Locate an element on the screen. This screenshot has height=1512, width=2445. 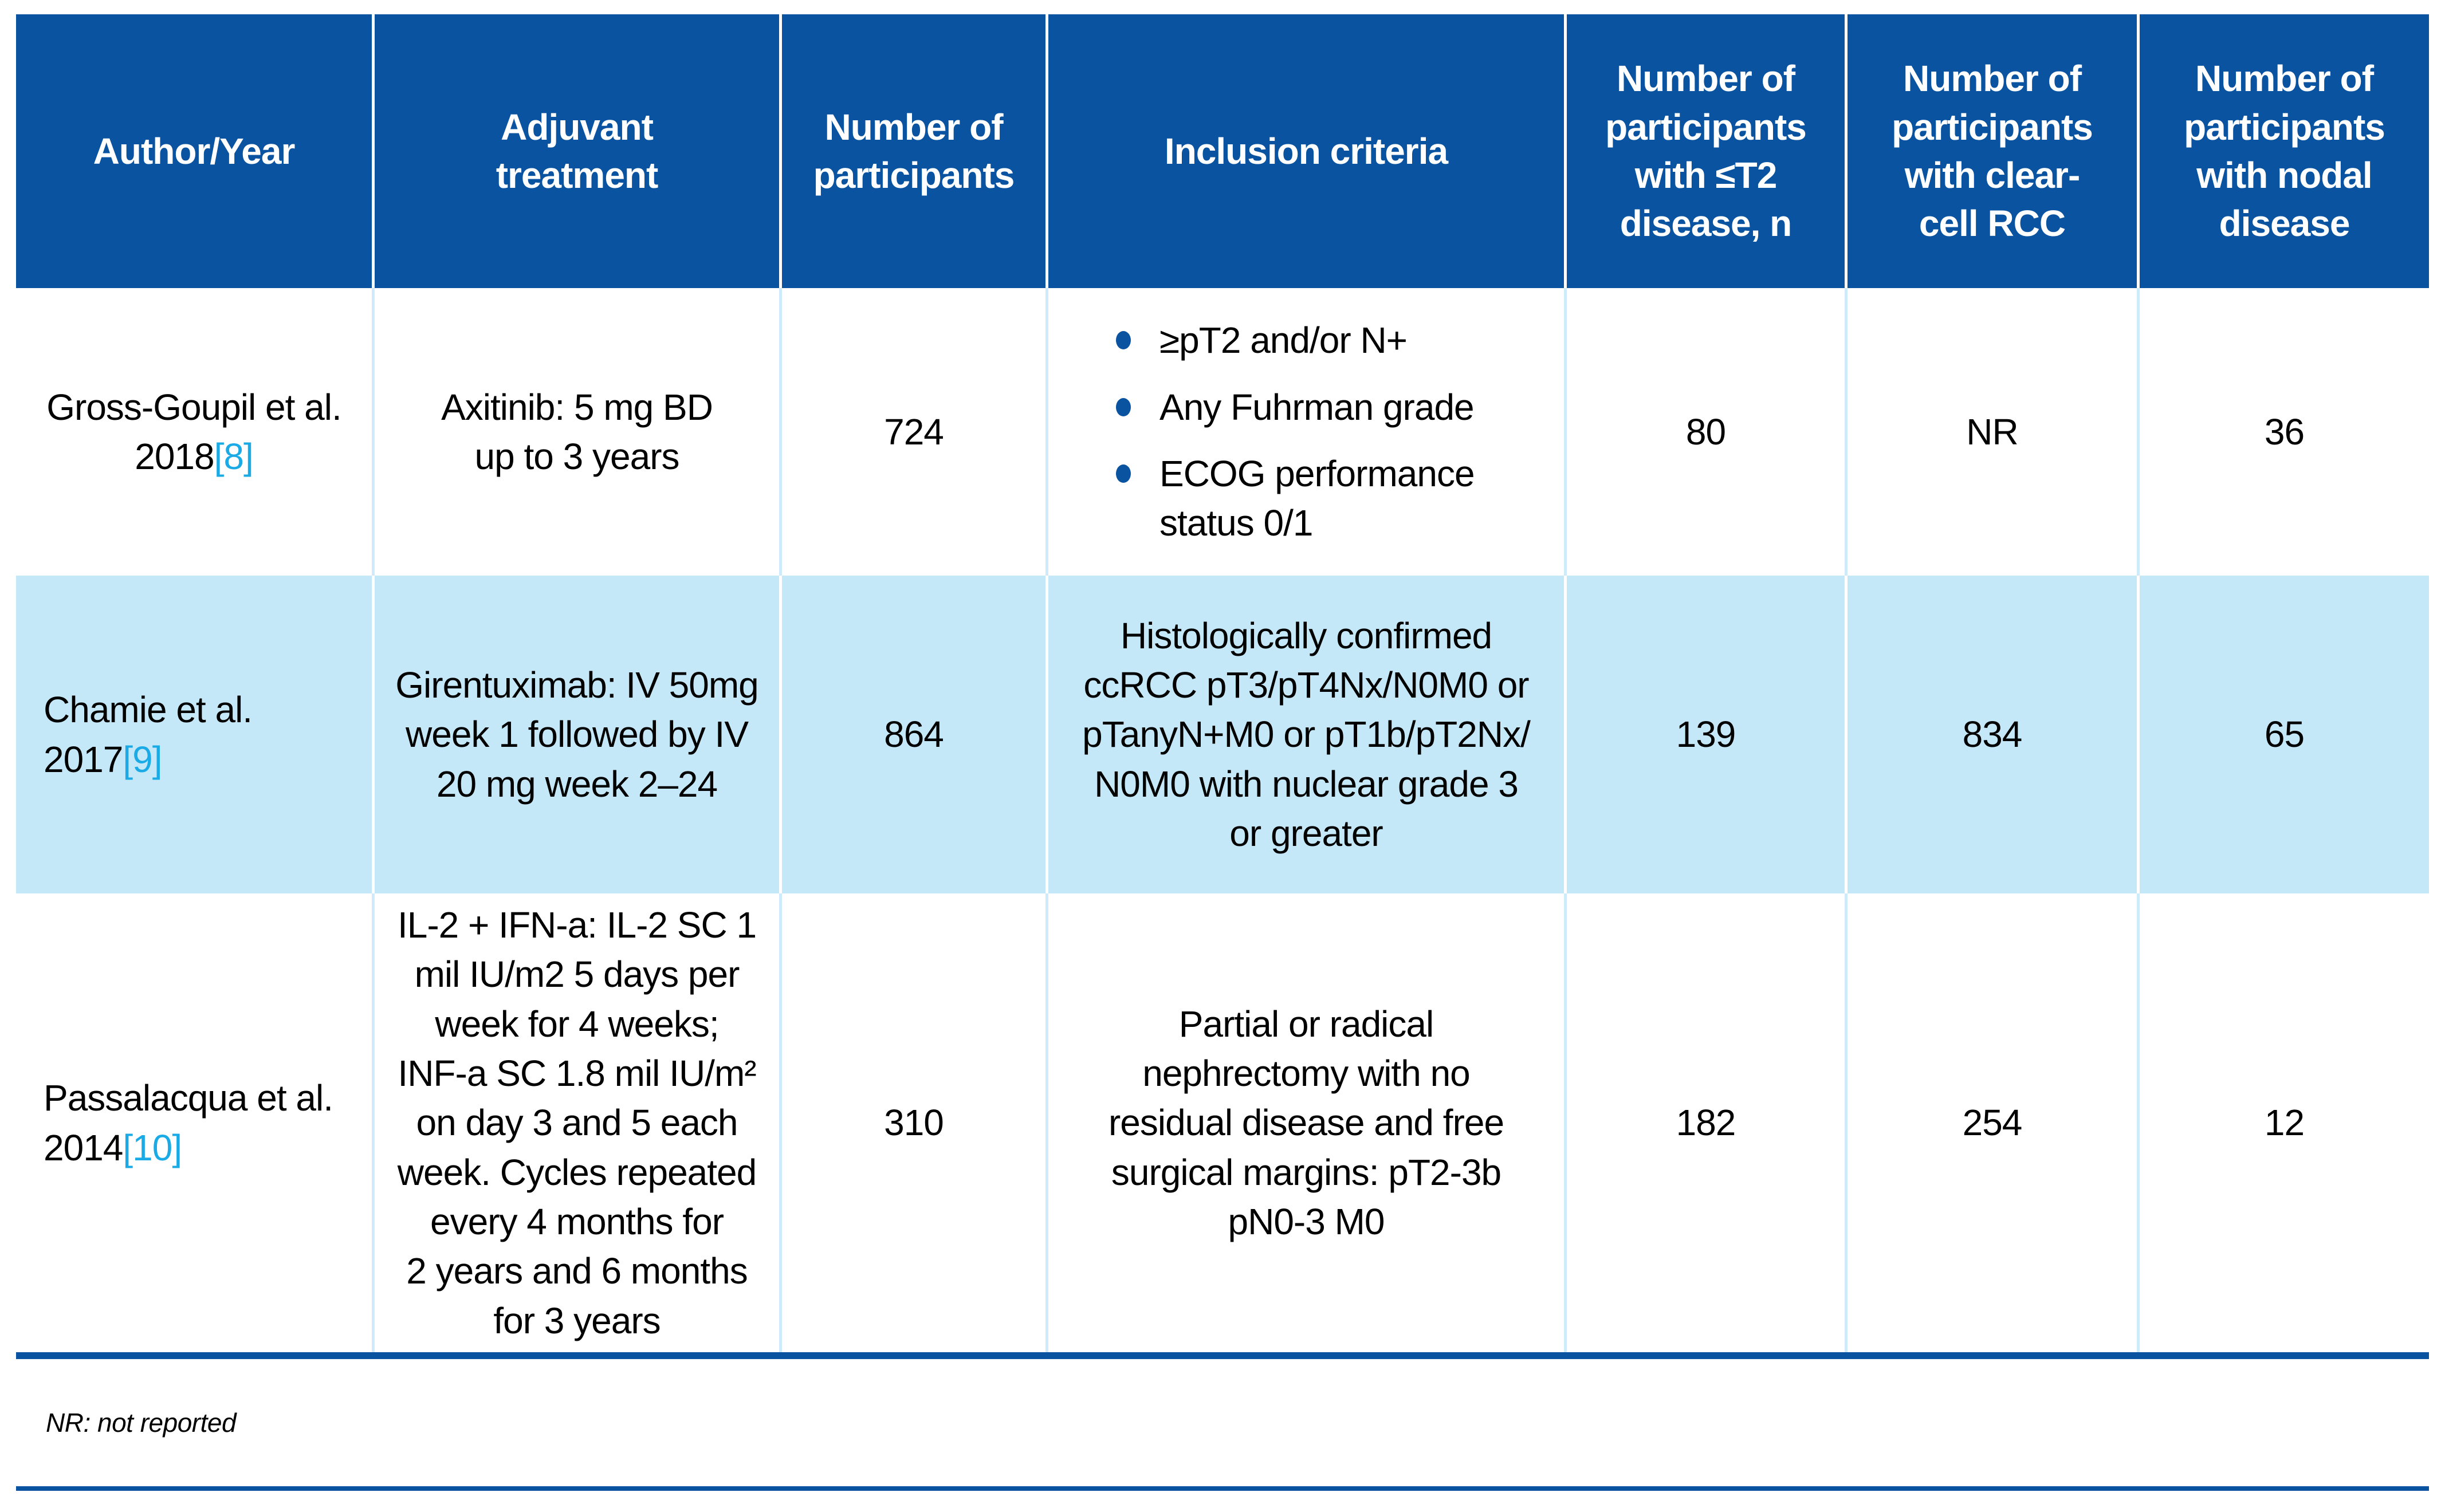
header-author-year: Author/Year is located at coordinates (194, 151).